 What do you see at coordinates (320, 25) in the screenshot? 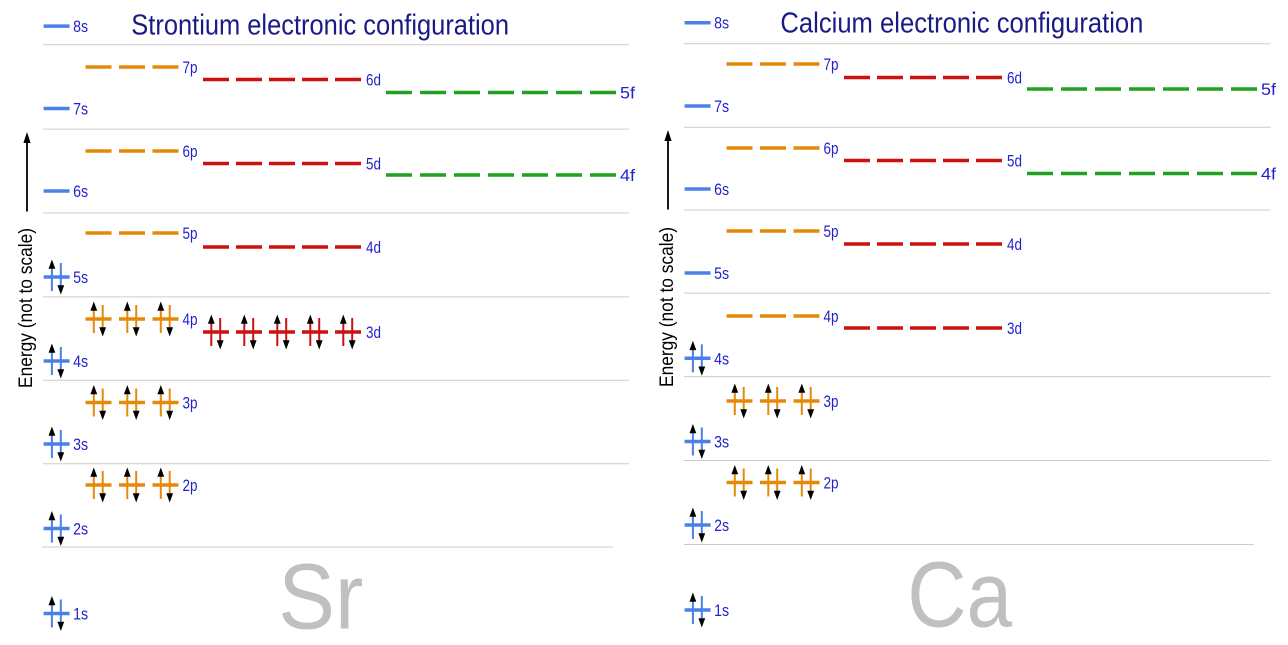
I see `svg-text:Strontium electronic configura: Strontium electronic configuration` at bounding box center [320, 25].